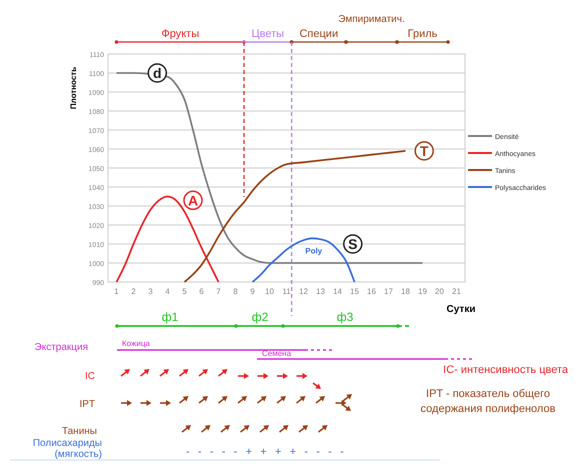 This screenshot has width=580, height=464. What do you see at coordinates (167, 291) in the screenshot?
I see `x-tick-label: 4` at bounding box center [167, 291].